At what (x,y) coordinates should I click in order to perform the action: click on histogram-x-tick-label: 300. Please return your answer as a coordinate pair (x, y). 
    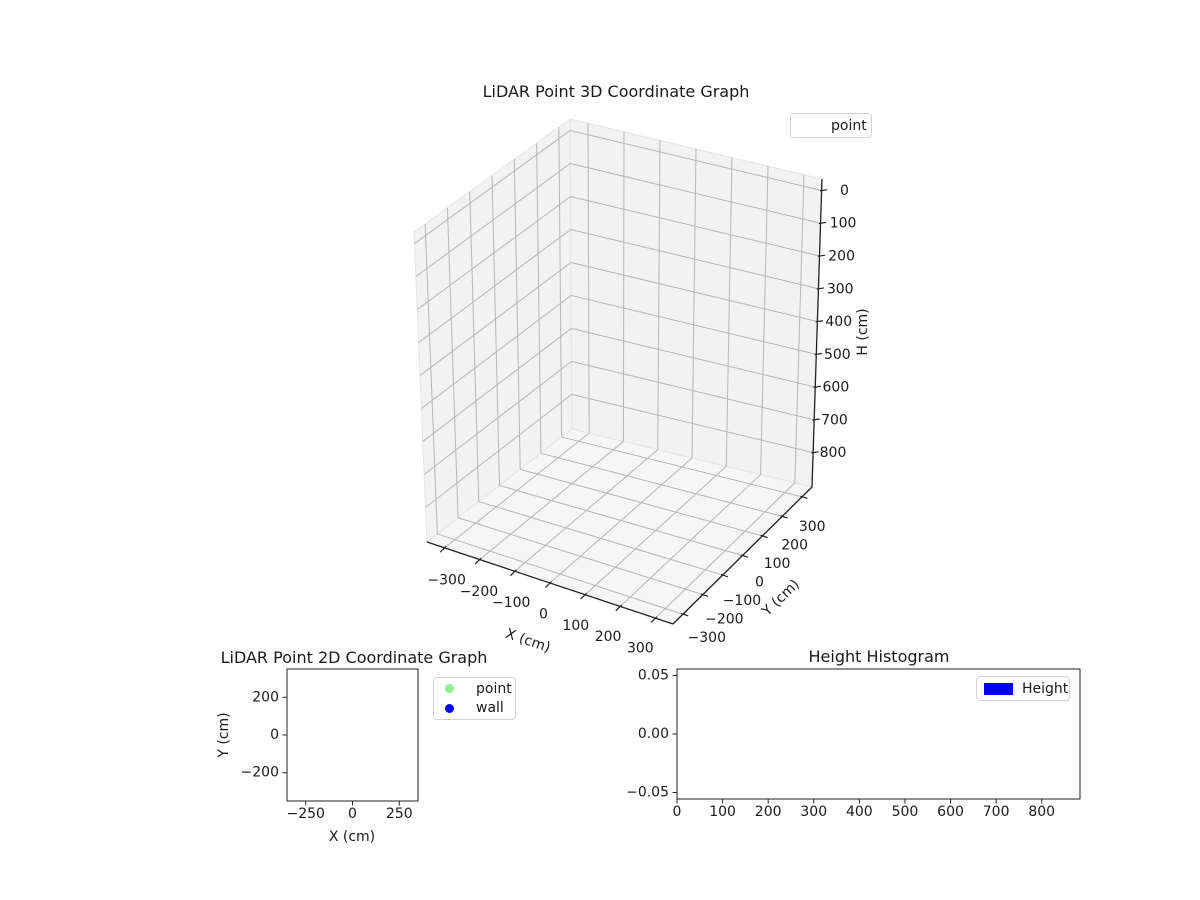
    Looking at the image, I should click on (813, 812).